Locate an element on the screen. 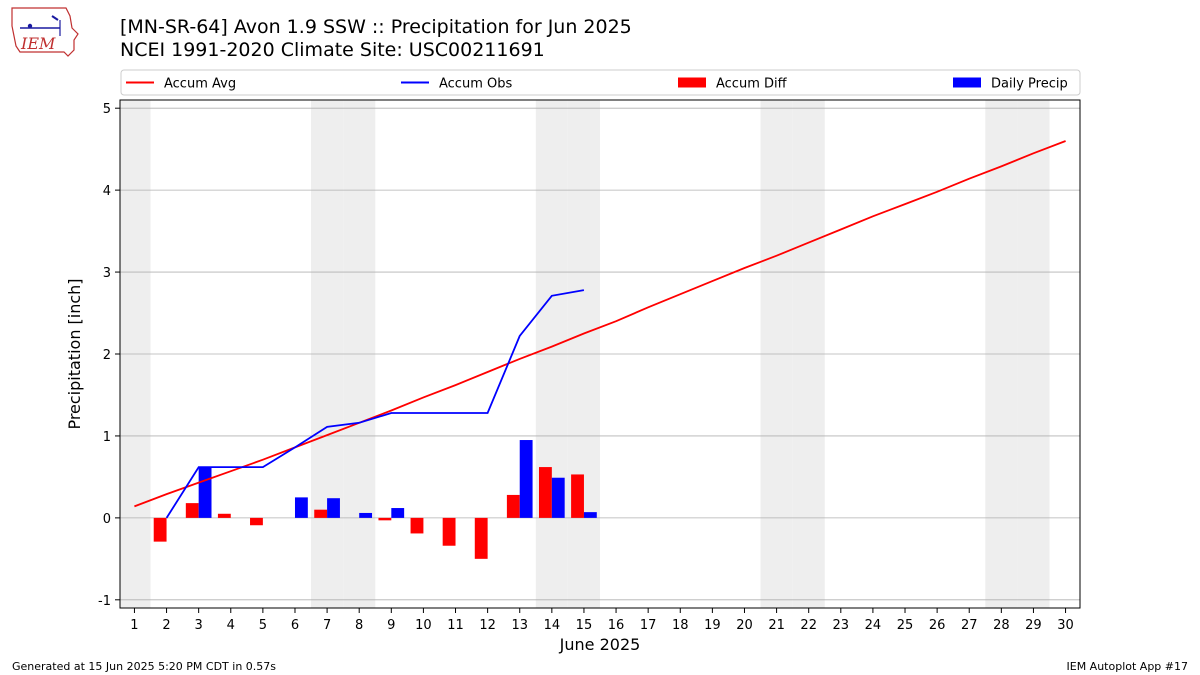 This screenshot has width=1200, height=675. x-tick-label: 30 is located at coordinates (1065, 625).